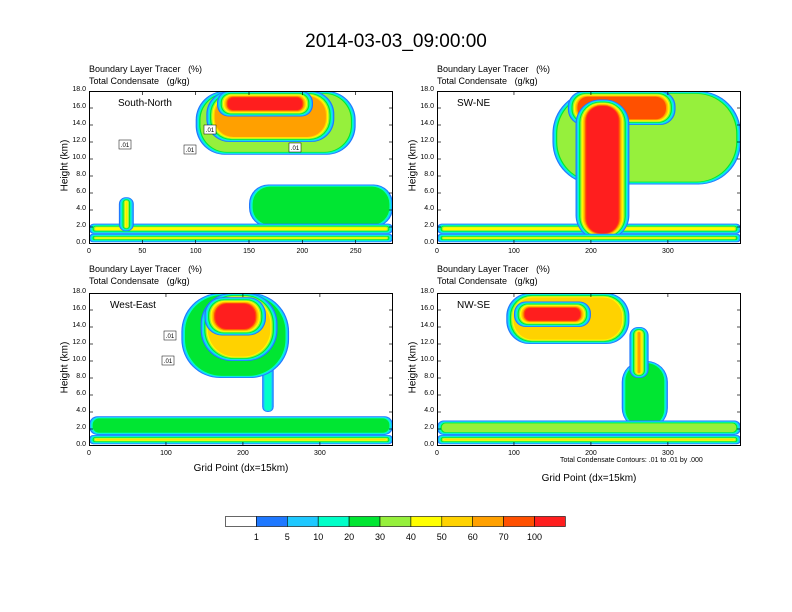 This screenshot has width=792, height=612. Describe the element at coordinates (589, 369) in the screenshot. I see `panel-nw-se: .01.01` at that location.